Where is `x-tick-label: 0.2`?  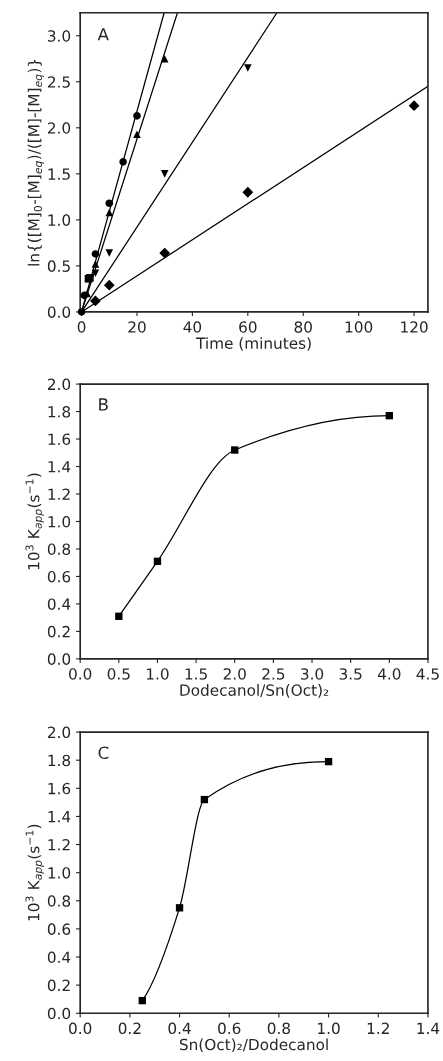 x-tick-label: 0.2 is located at coordinates (129, 1028).